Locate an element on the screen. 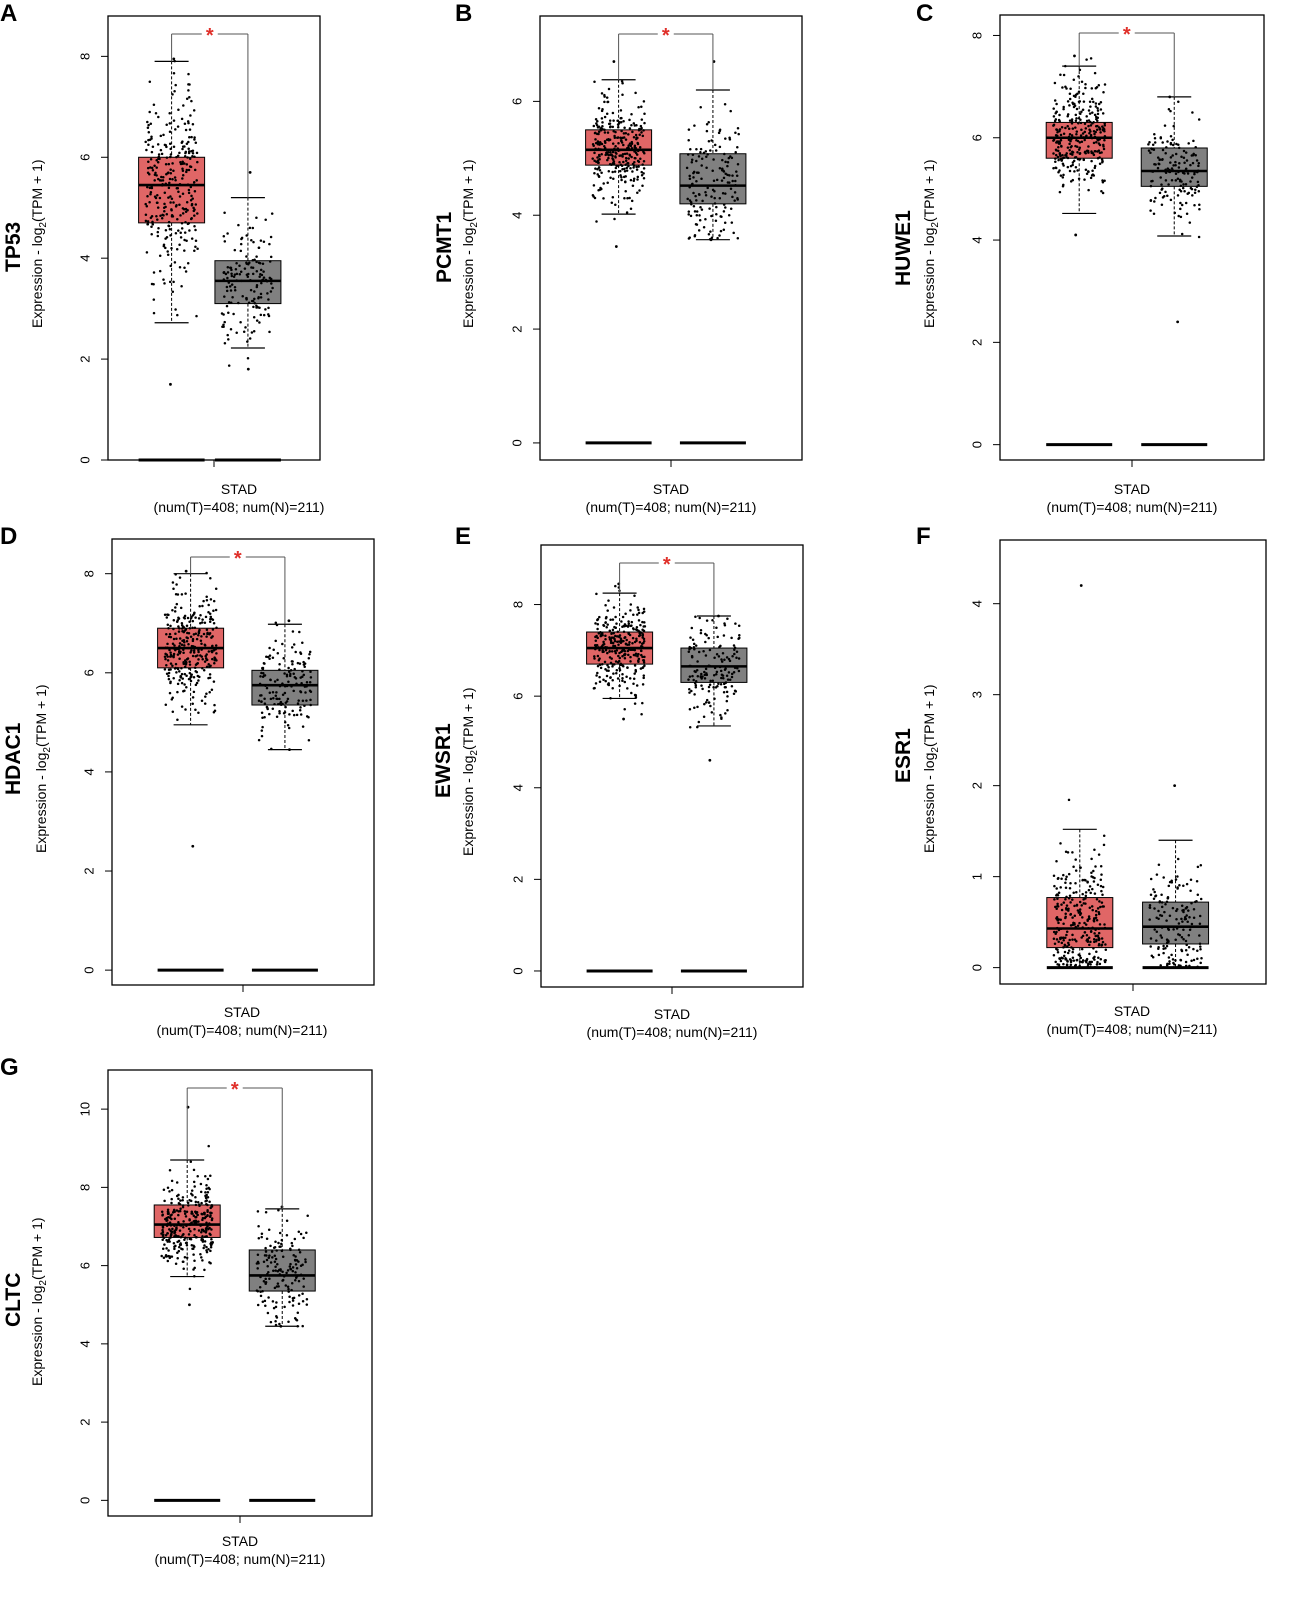 Image resolution: width=1300 pixels, height=1608 pixels. y-tick-label: 6 is located at coordinates (84, 1265).